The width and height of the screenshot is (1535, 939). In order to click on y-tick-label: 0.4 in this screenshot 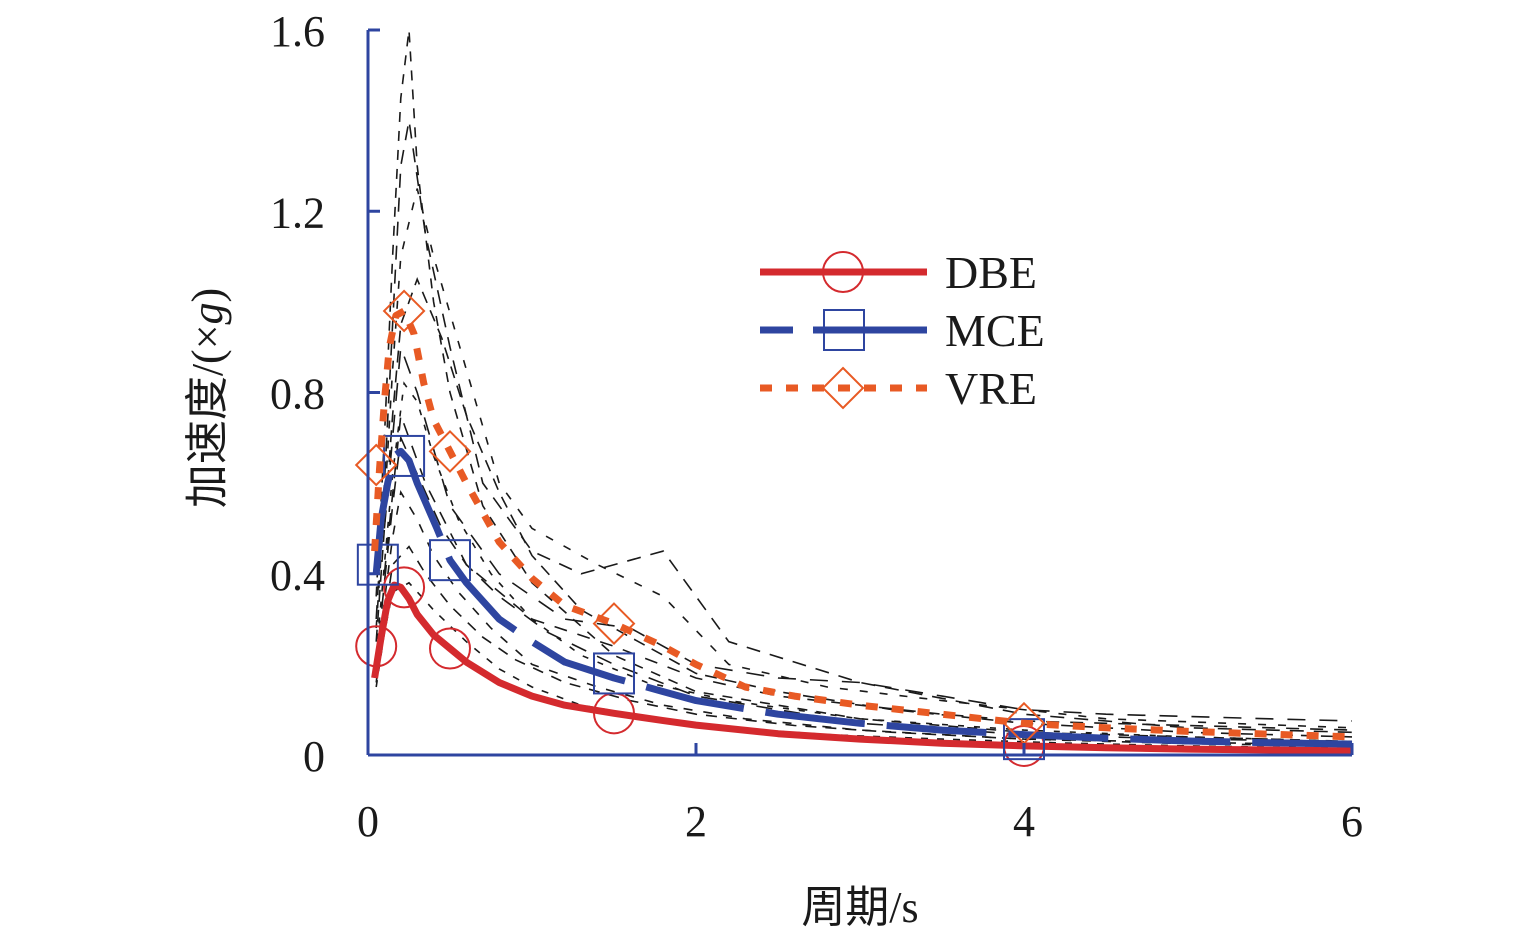, I will do `click(297, 575)`.